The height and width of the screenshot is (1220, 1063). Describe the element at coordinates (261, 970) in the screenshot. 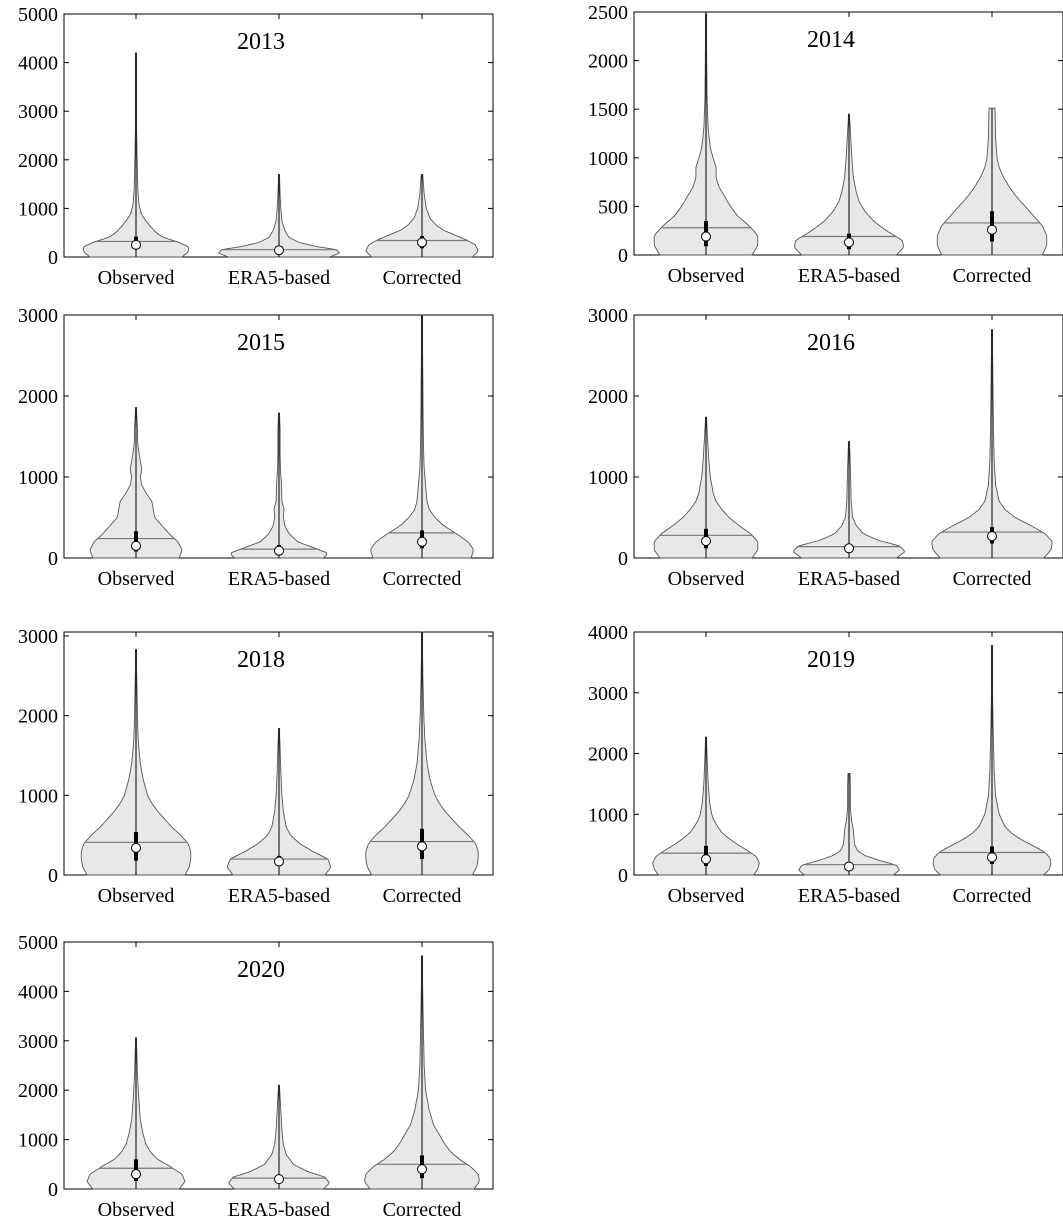

I see `panel-title: 2020` at that location.